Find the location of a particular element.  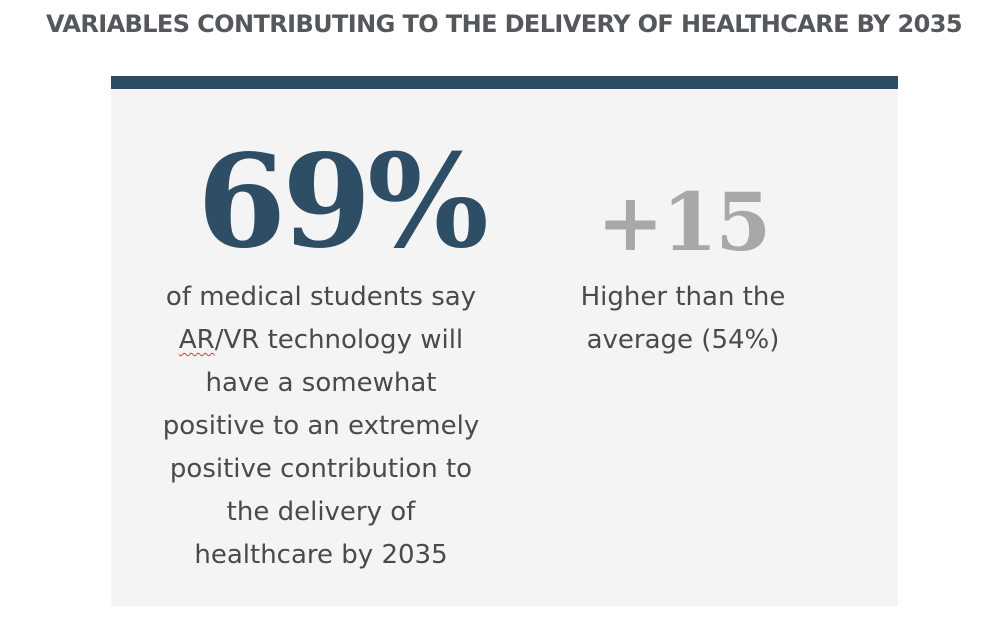

description-line: average (54%) is located at coordinates (683, 340).